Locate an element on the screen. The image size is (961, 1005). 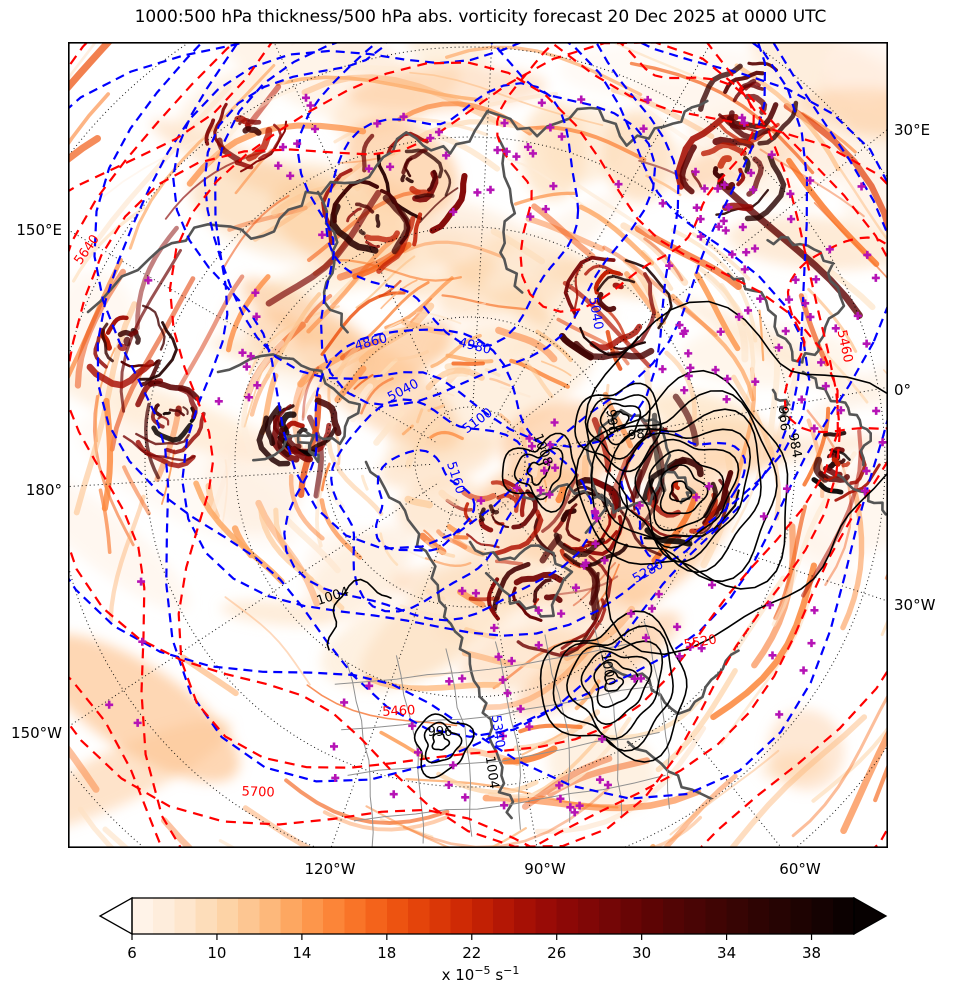
colorbar-canvas: 6 10 14 18 22 26 30 34 38 is located at coordinates (493, 929).